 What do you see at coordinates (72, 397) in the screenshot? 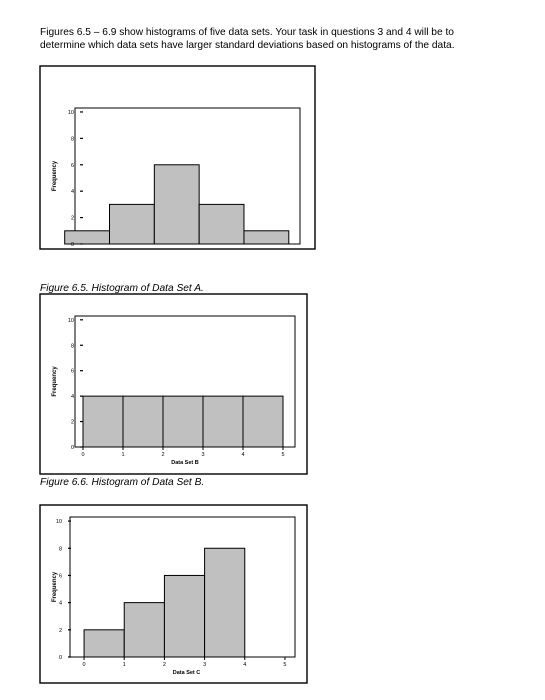
I see `chart-b-y-tick-label: 4` at bounding box center [72, 397].